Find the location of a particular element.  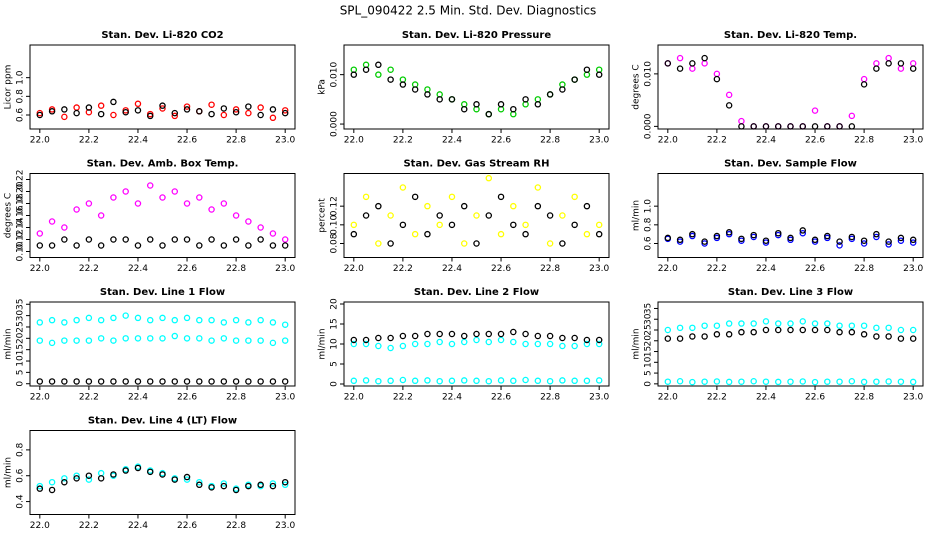

y-tick-label: 0.8 is located at coordinates (649, 224).